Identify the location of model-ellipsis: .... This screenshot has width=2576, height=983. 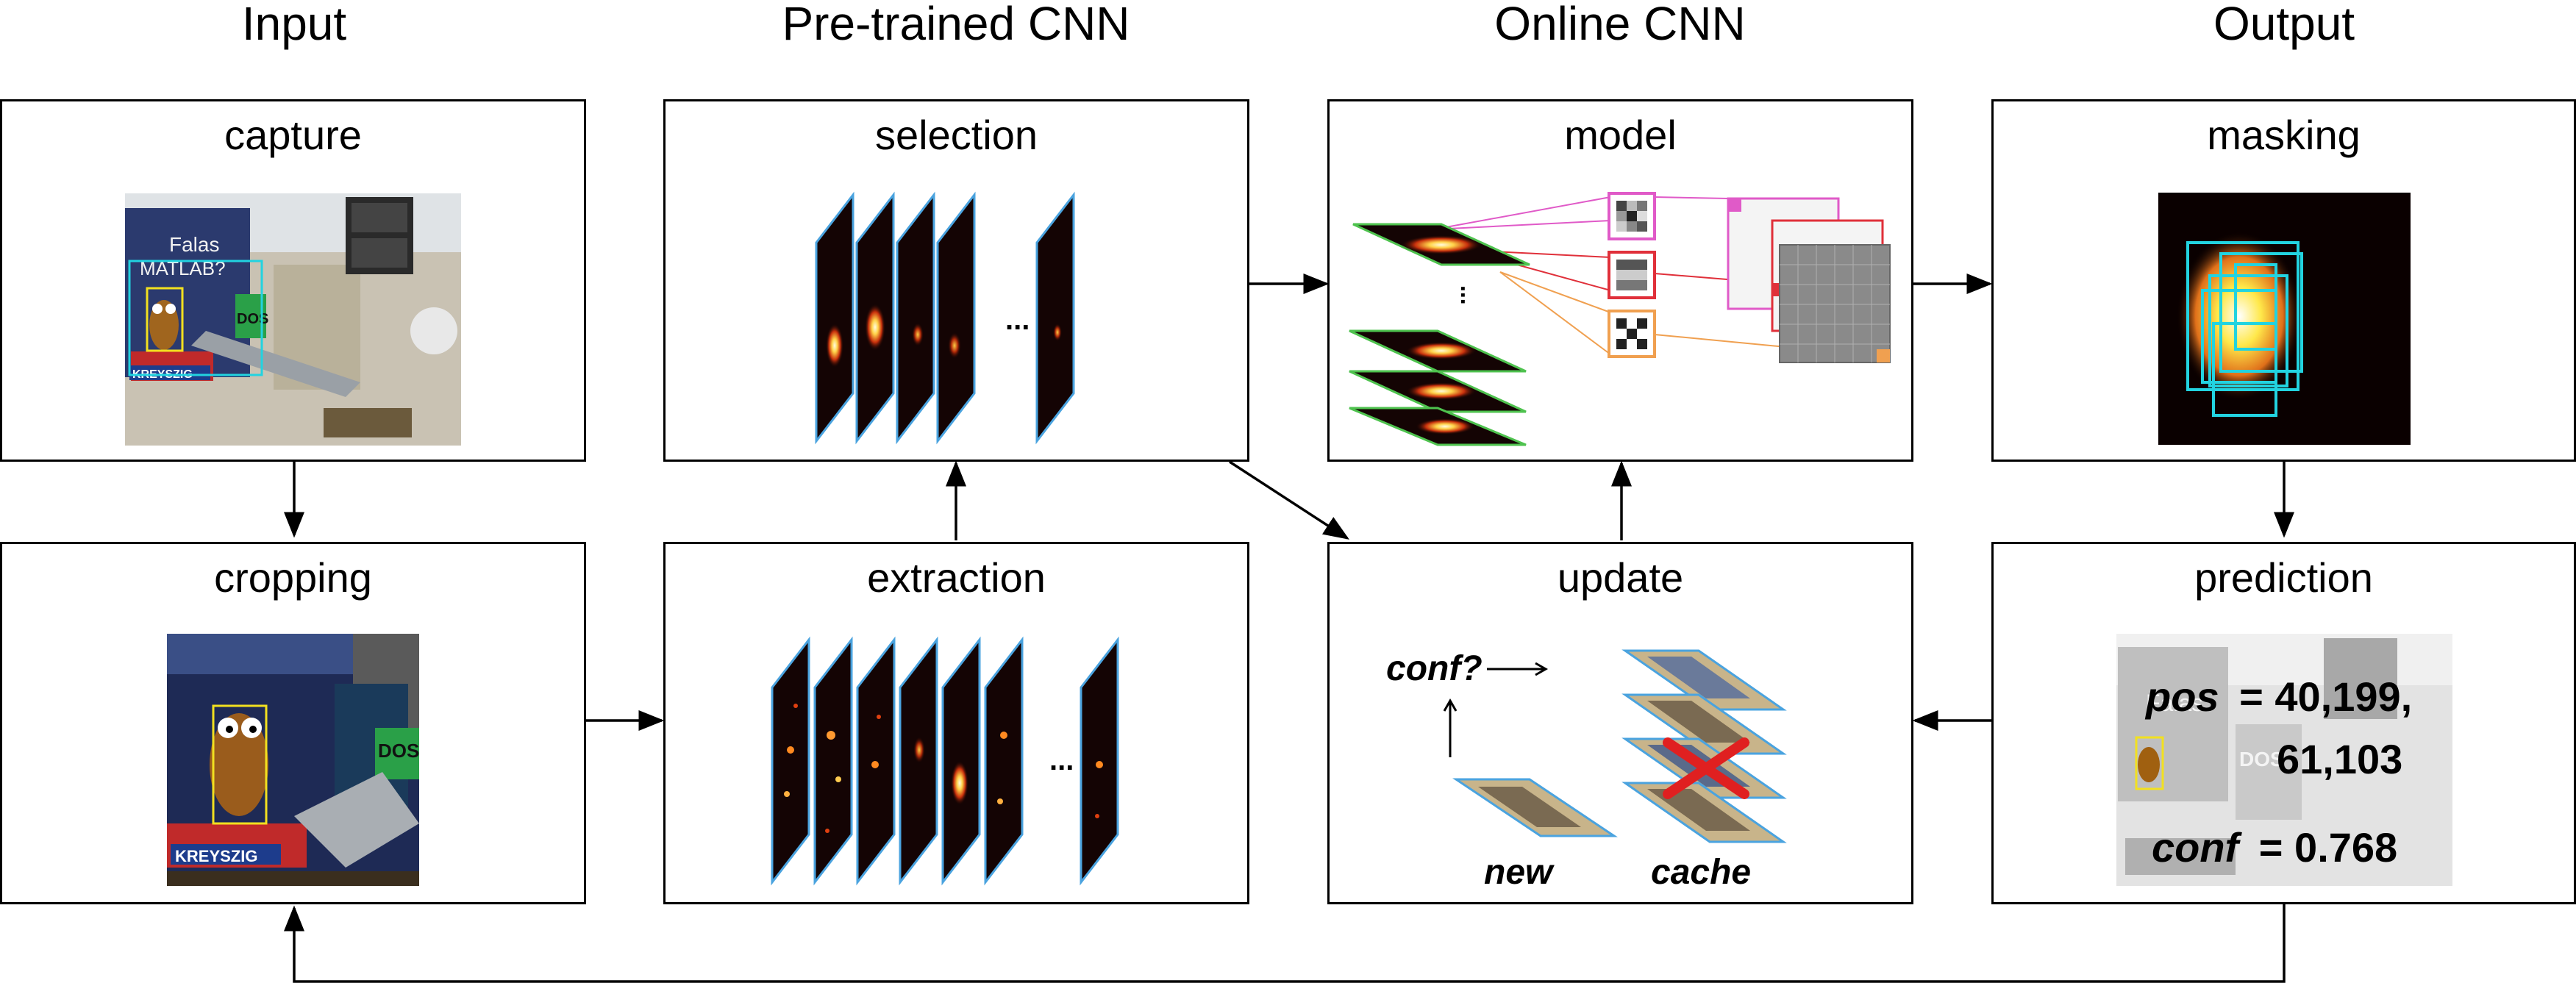
(1469, 295).